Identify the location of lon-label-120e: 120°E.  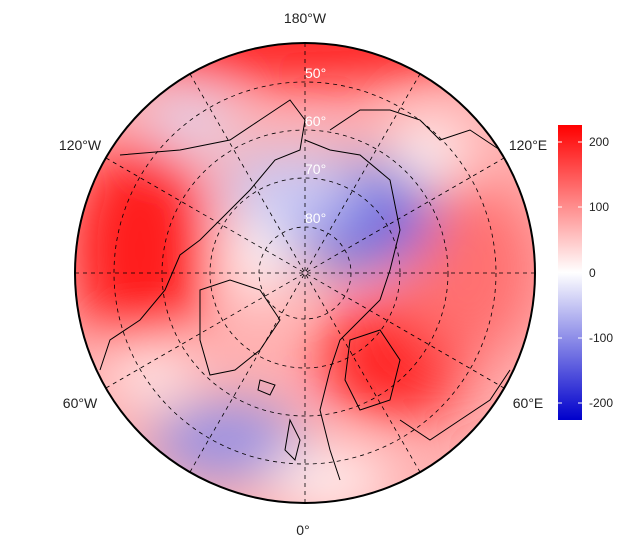
(528, 145).